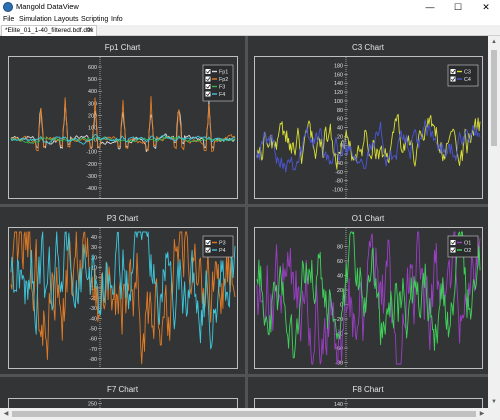 The height and width of the screenshot is (420, 500). Describe the element at coordinates (93, 350) in the screenshot. I see `y-tick-label: -70` at that location.